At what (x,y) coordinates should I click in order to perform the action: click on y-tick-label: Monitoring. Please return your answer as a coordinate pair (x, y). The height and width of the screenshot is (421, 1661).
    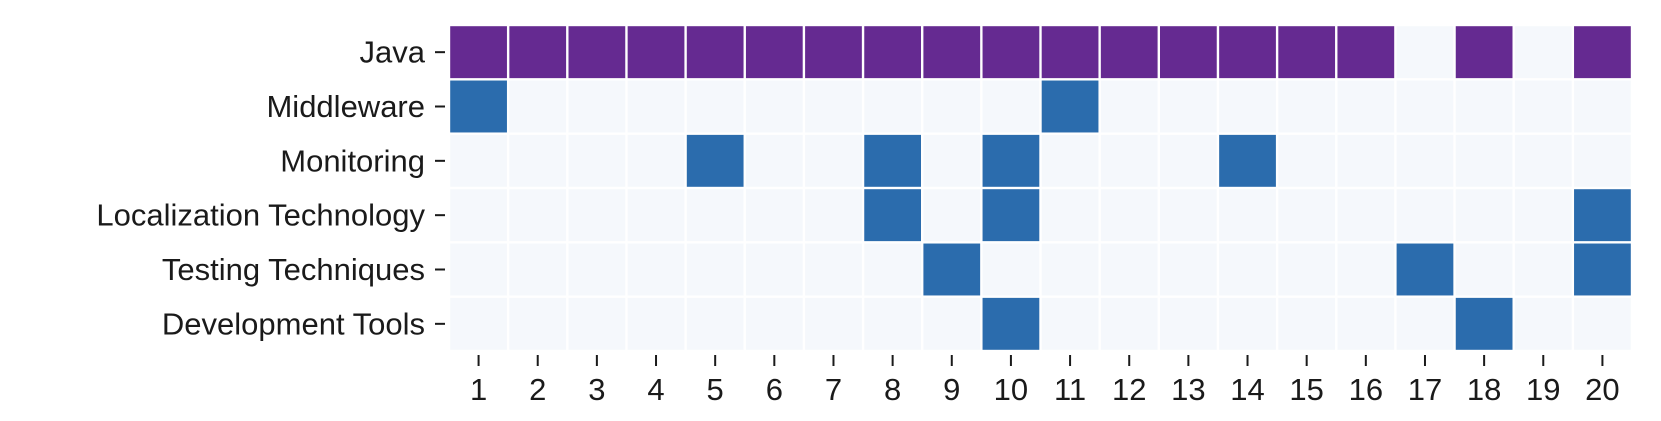
    Looking at the image, I should click on (352, 160).